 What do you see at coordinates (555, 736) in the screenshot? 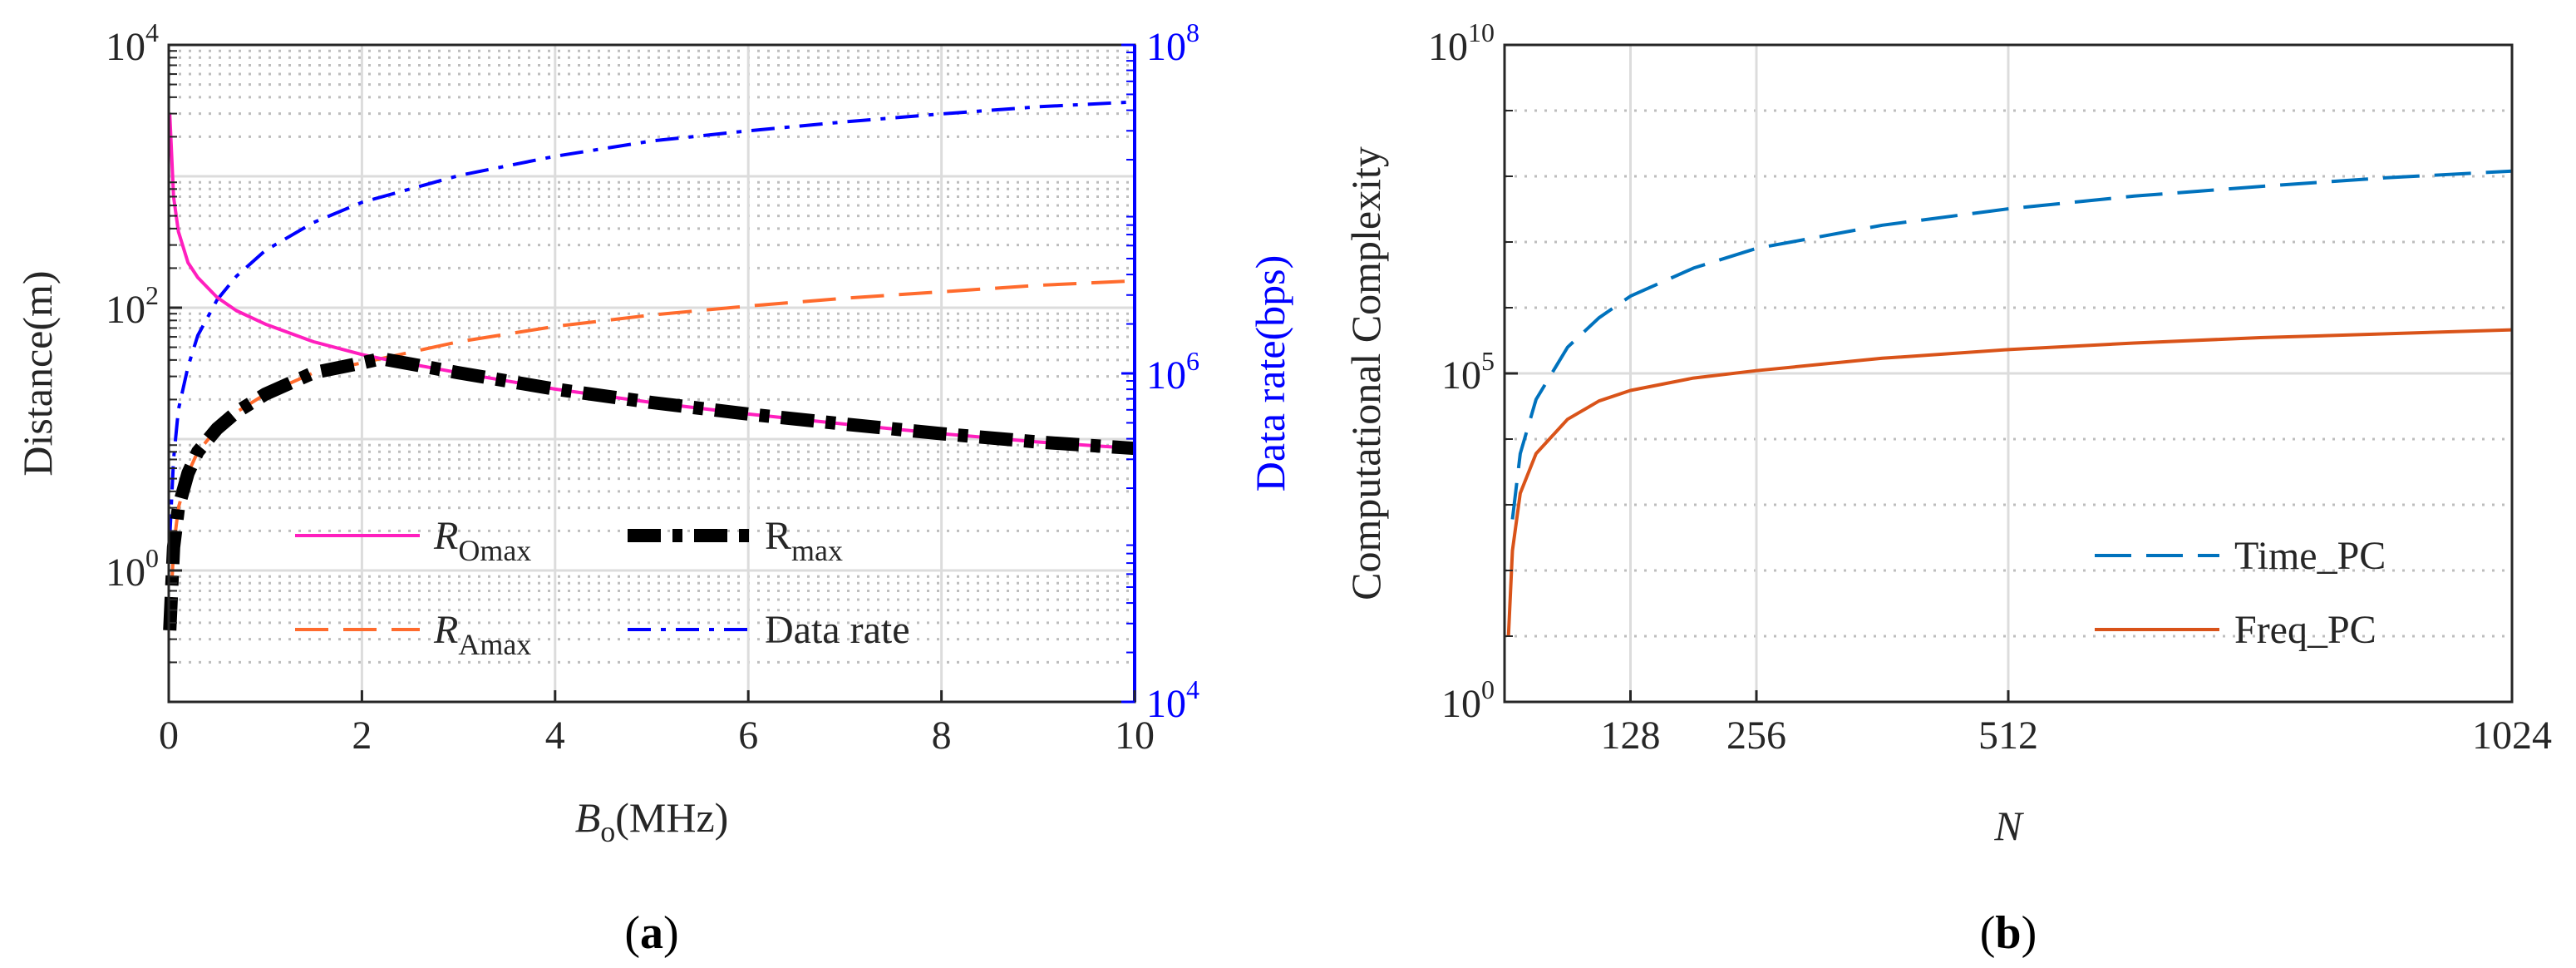
I see `chart-a-x-tick-label: 4` at bounding box center [555, 736].